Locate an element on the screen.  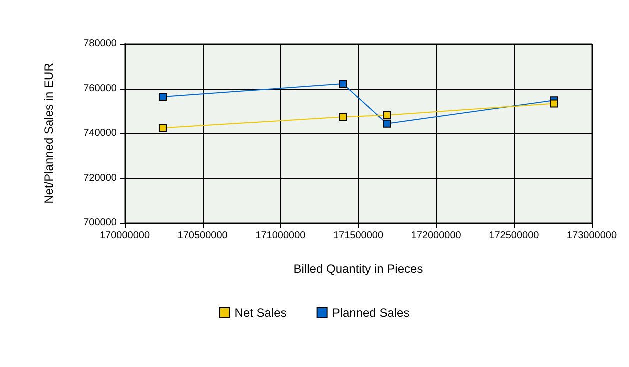
legend-label: Planned Sales is located at coordinates (371, 313).